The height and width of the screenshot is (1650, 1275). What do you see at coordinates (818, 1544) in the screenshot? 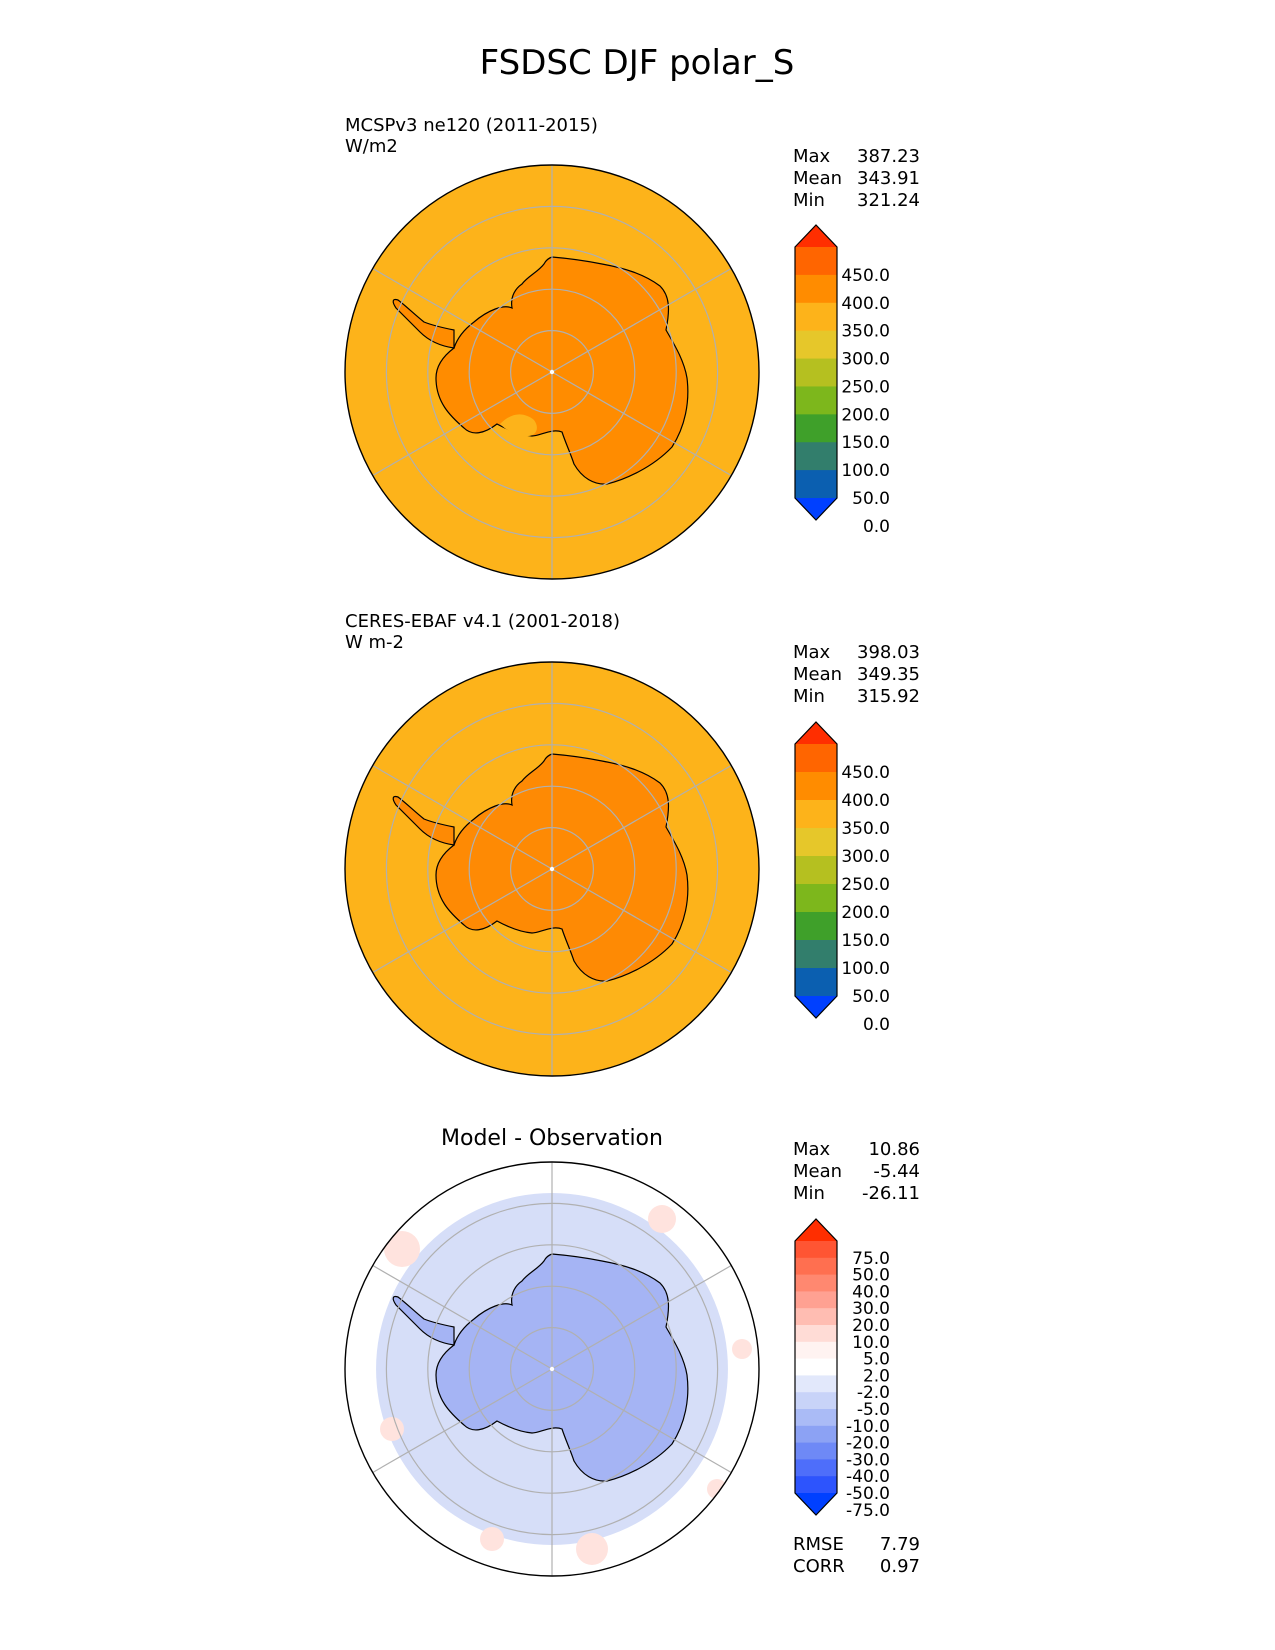
I see `rmse-label: RMSE` at bounding box center [818, 1544].